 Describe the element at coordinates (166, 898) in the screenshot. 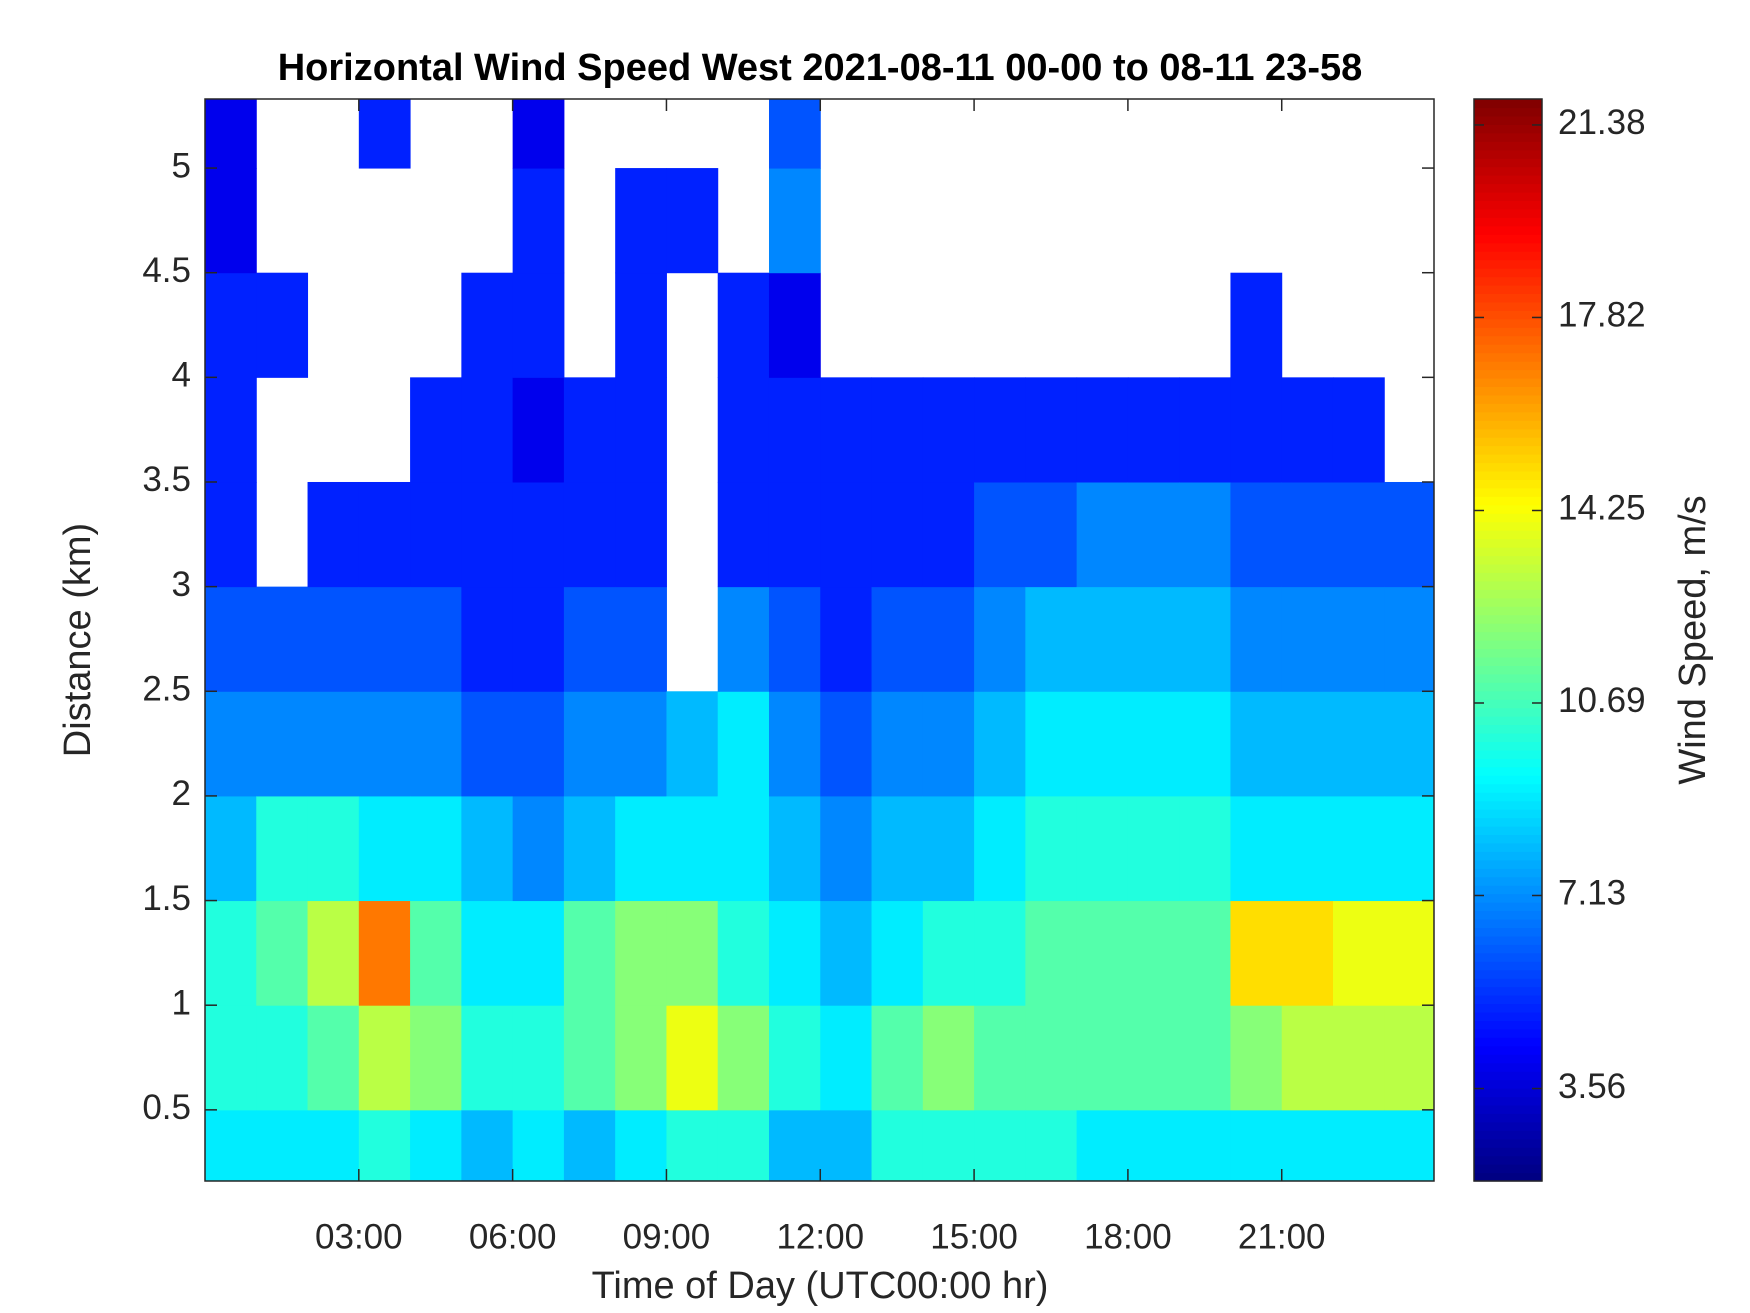

I see `y-tick-label: 1.5` at that location.